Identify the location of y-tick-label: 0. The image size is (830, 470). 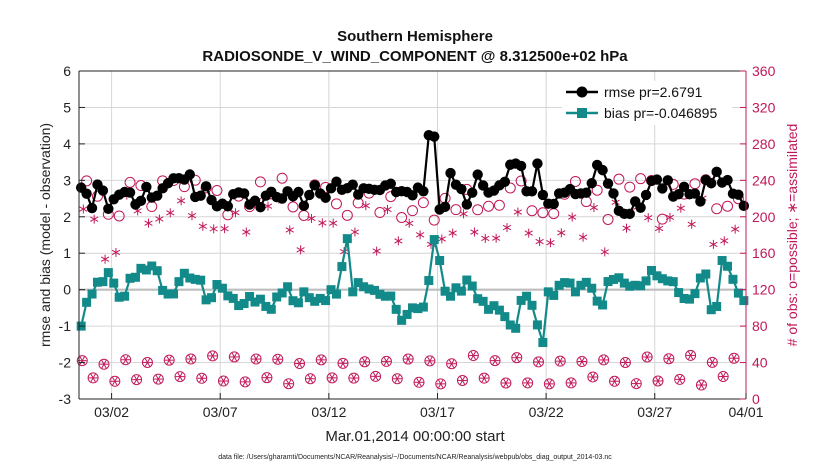
(67, 290).